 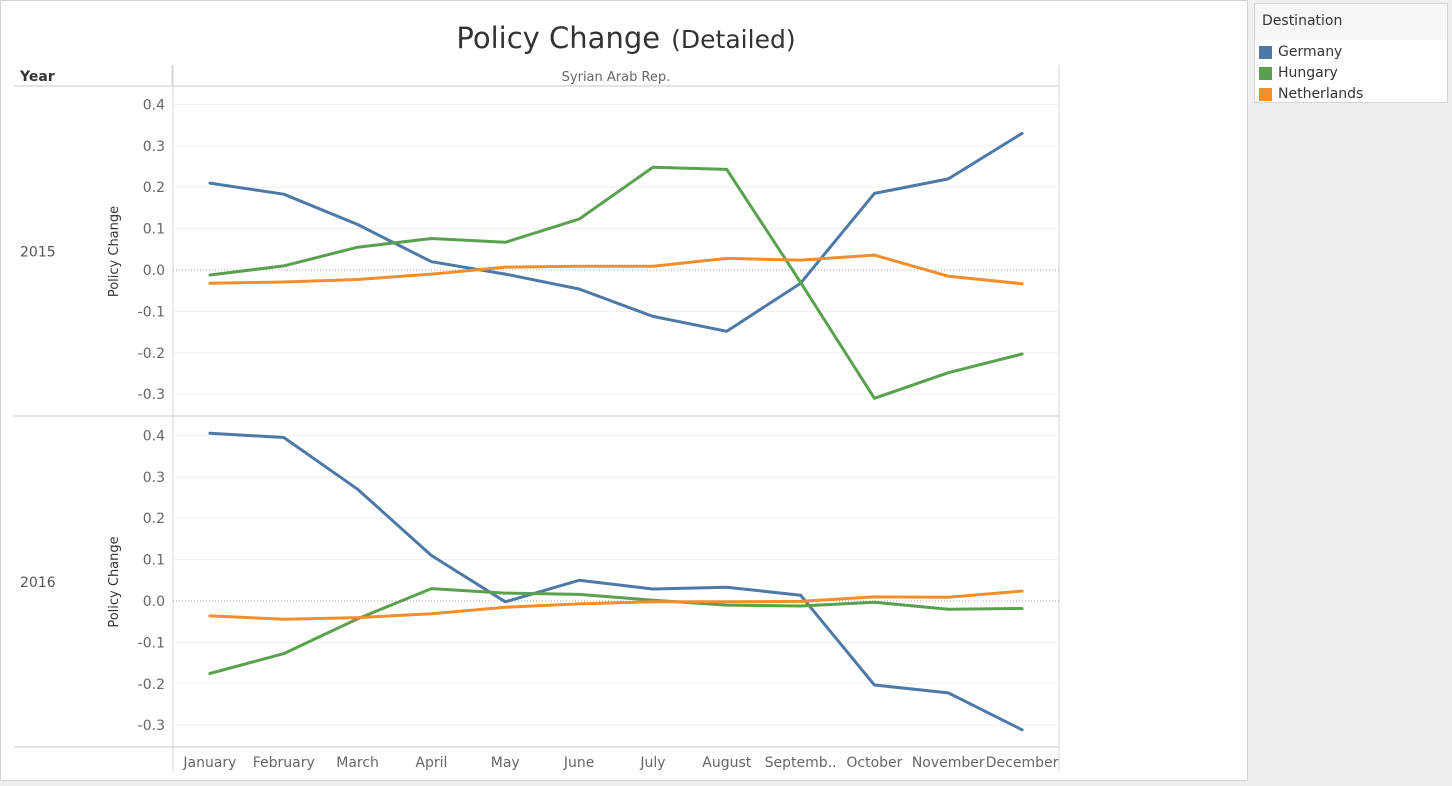 I want to click on legend-item-hungary: Hungary, so click(x=1298, y=73).